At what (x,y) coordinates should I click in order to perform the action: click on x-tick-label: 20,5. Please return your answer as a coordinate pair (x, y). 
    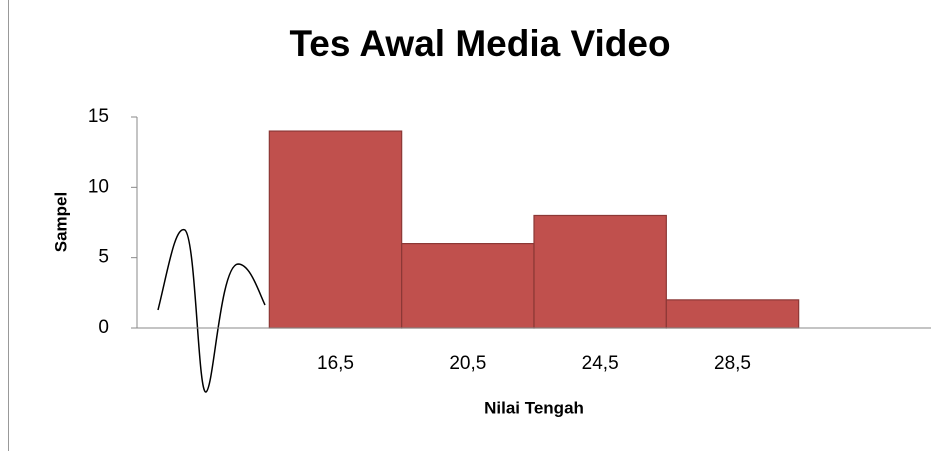
    Looking at the image, I should click on (467, 363).